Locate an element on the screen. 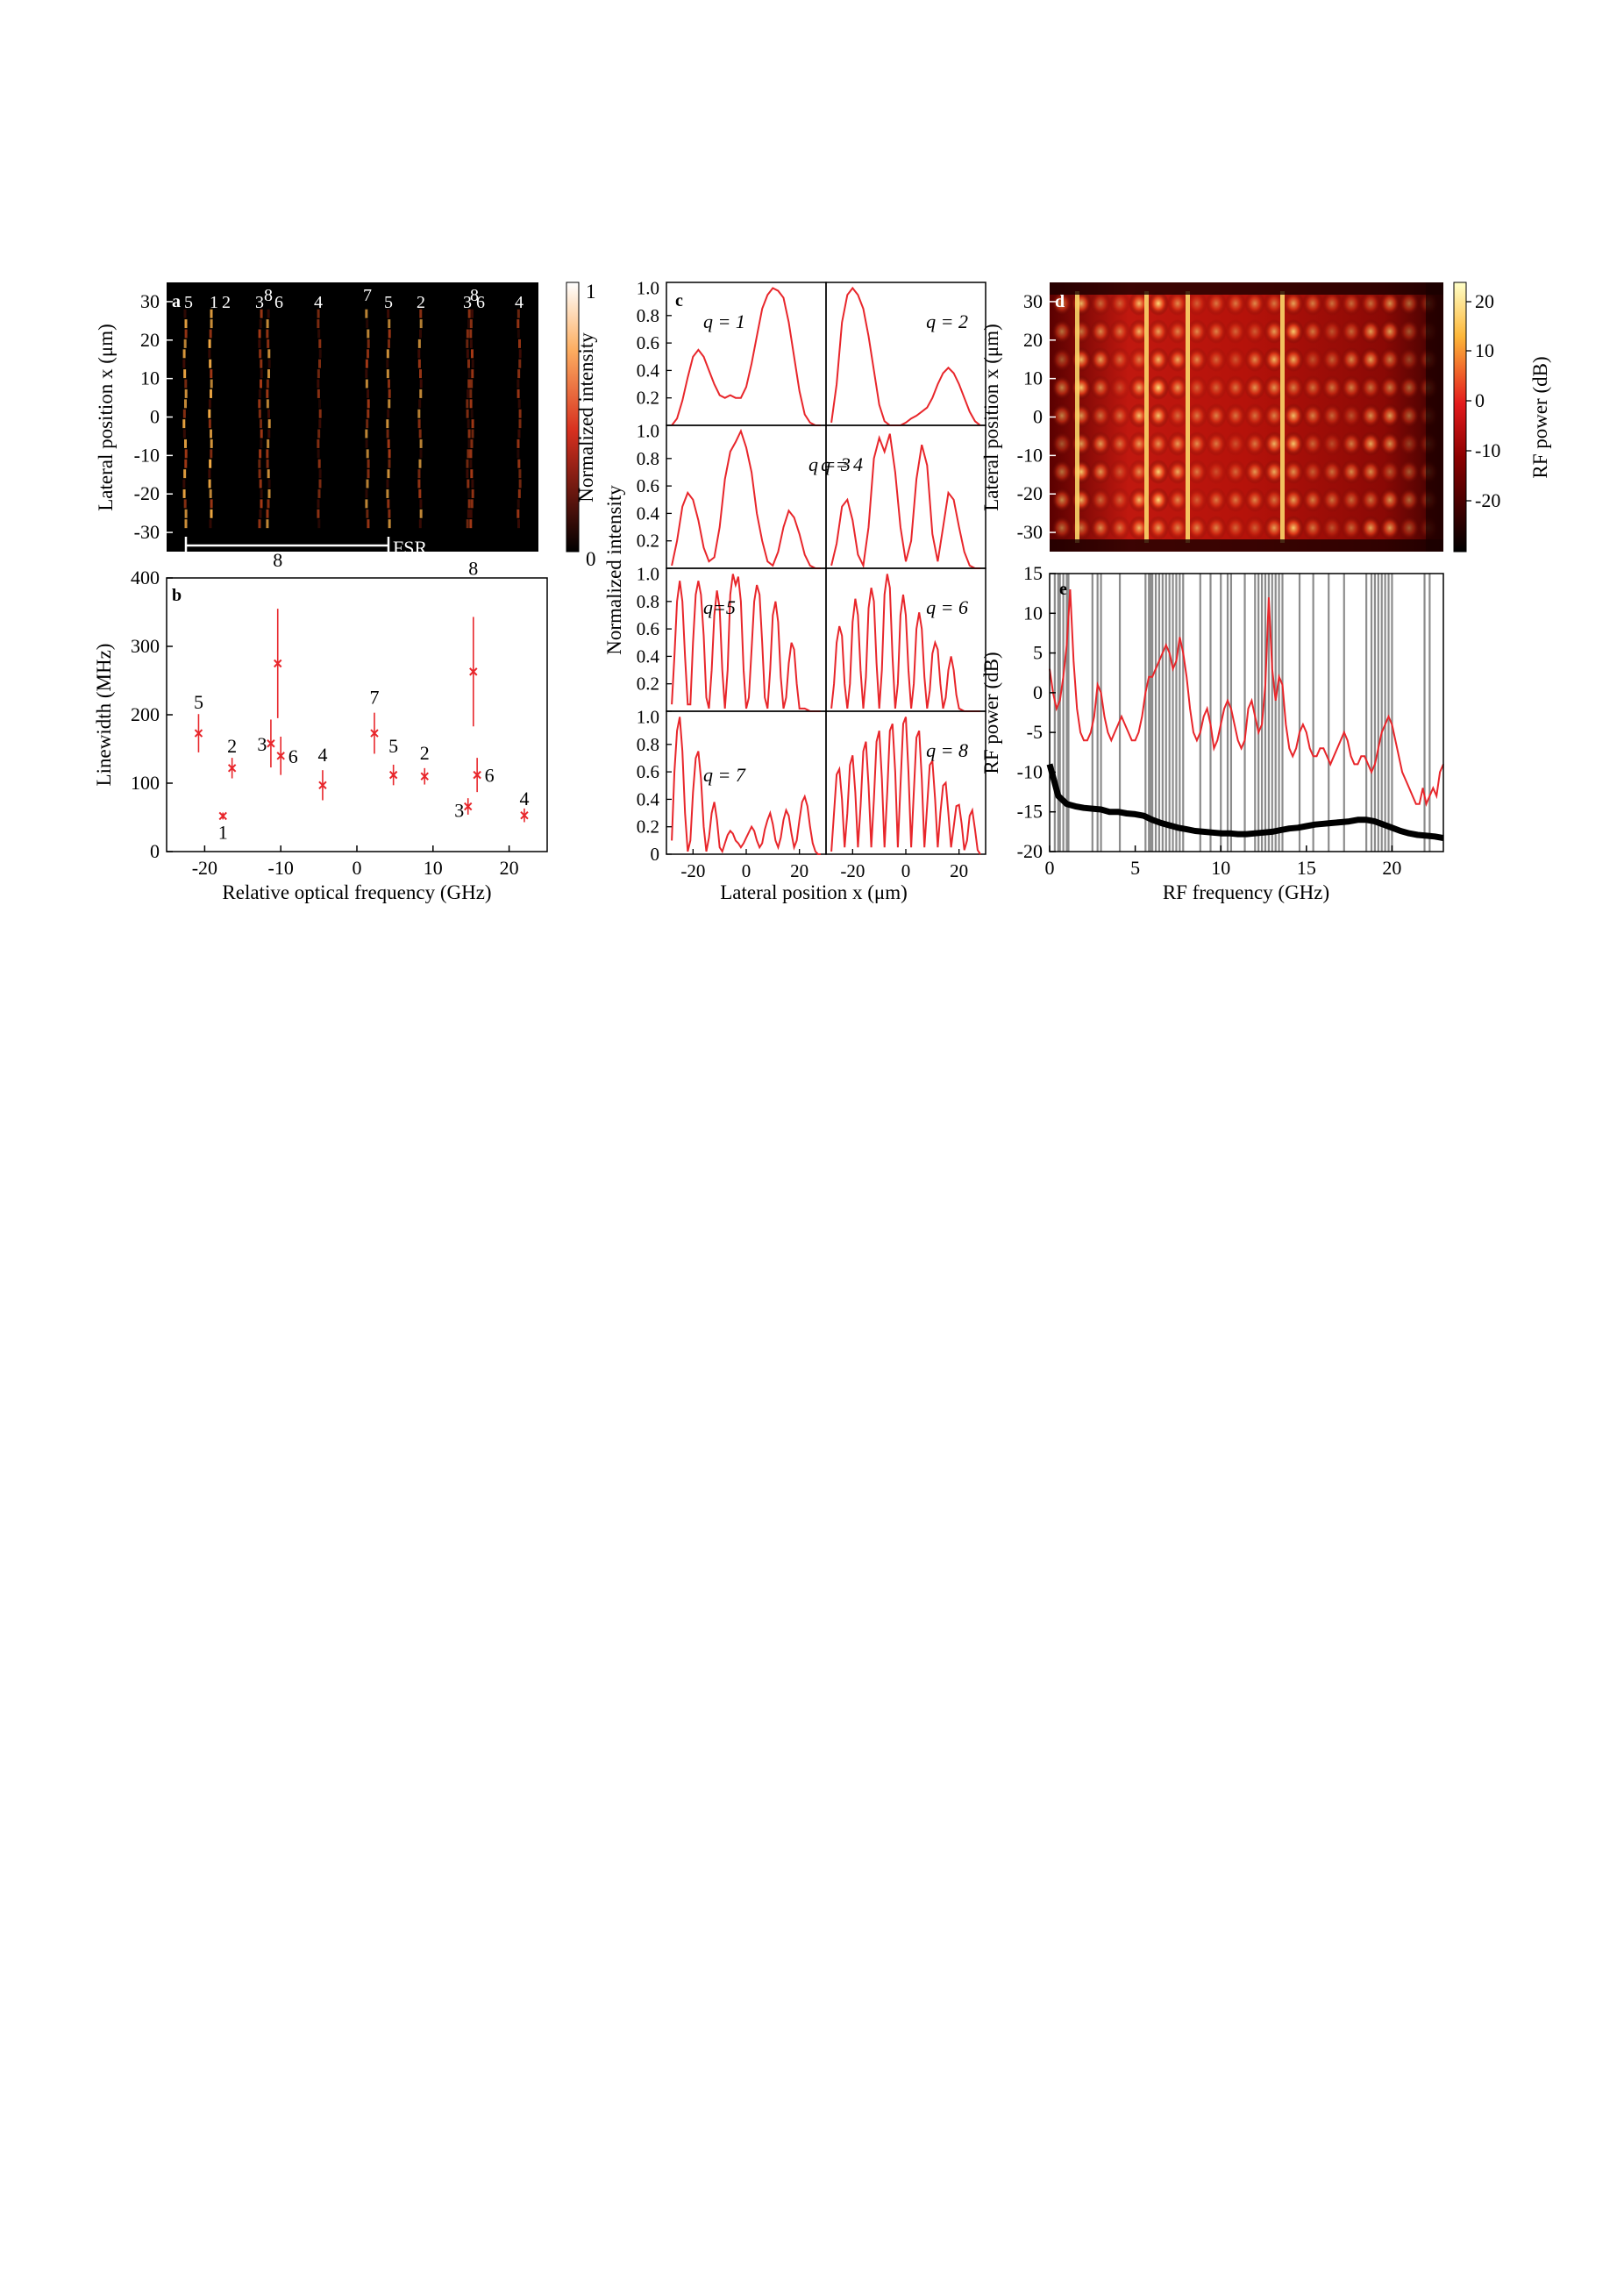 The width and height of the screenshot is (1624, 2296). panel-d-colorbar-label: RF power (dB) is located at coordinates (1540, 417).